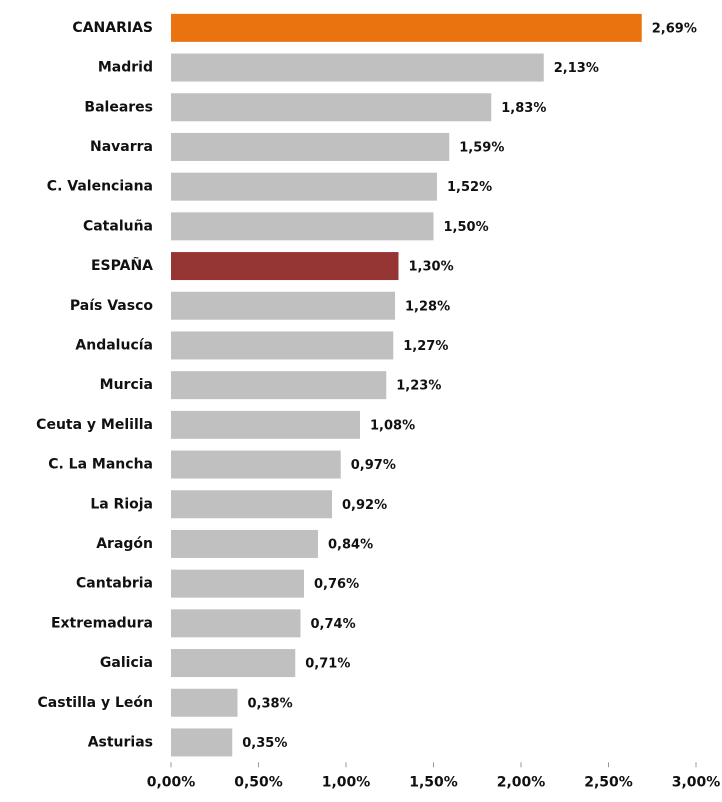  I want to click on value-label: 0,38%, so click(270, 703).